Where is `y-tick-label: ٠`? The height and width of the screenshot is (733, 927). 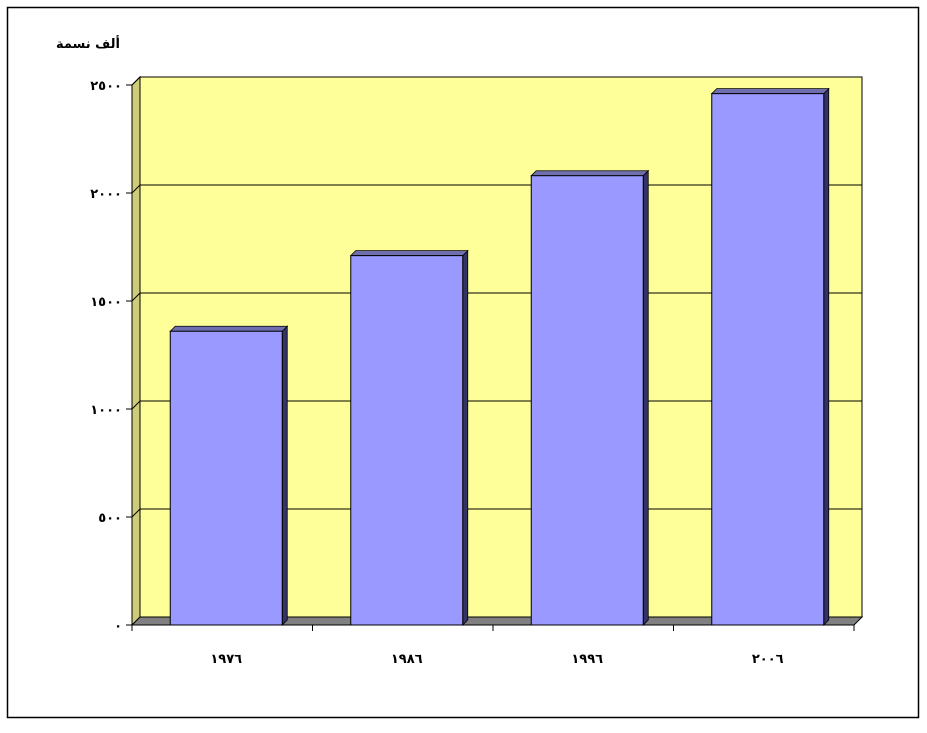
y-tick-label: ٠ is located at coordinates (118, 626).